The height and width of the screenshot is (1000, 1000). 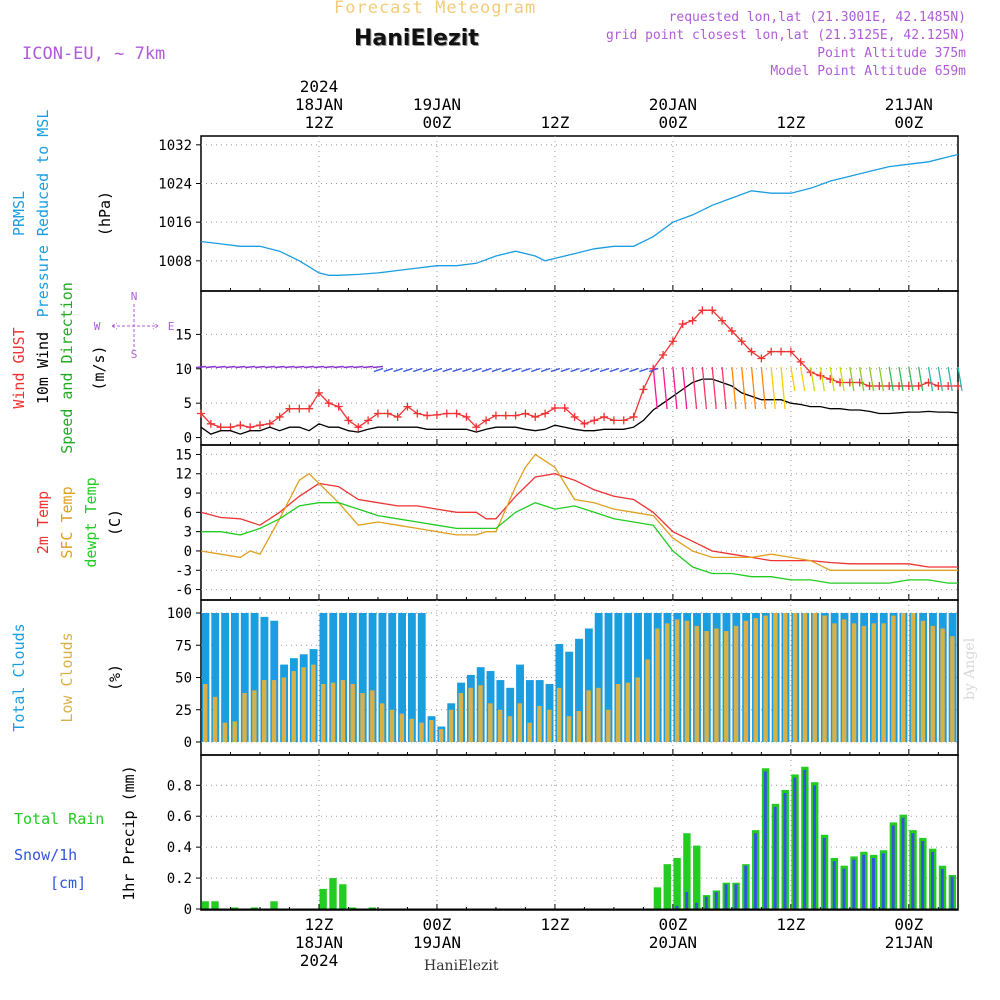 I want to click on top-time-label: 00Z, so click(x=908, y=122).